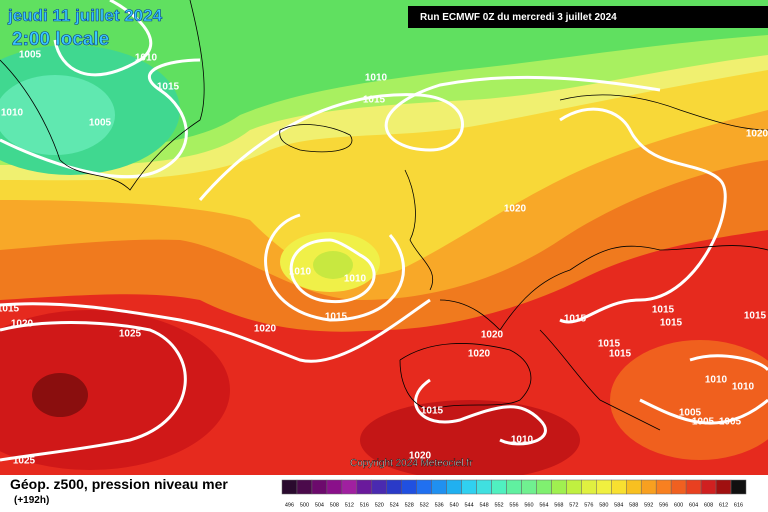 This screenshot has width=768, height=512. Describe the element at coordinates (289, 505) in the screenshot. I see `colorbar-label: 496` at that location.